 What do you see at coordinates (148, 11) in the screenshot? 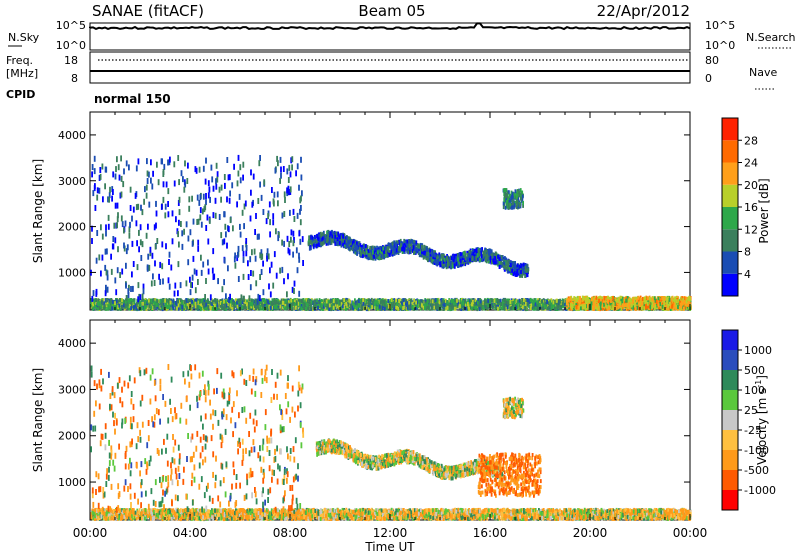
I see `station-title: SANAE (fitACF)` at bounding box center [148, 11].